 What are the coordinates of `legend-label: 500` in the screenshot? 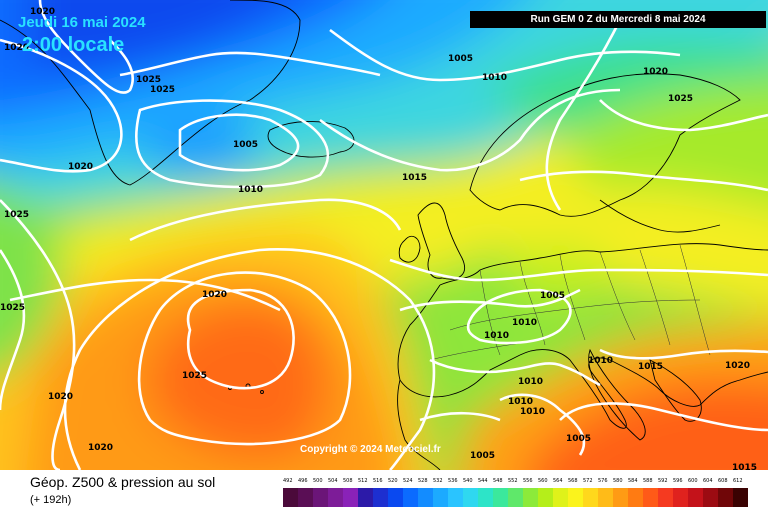 It's located at (318, 481).